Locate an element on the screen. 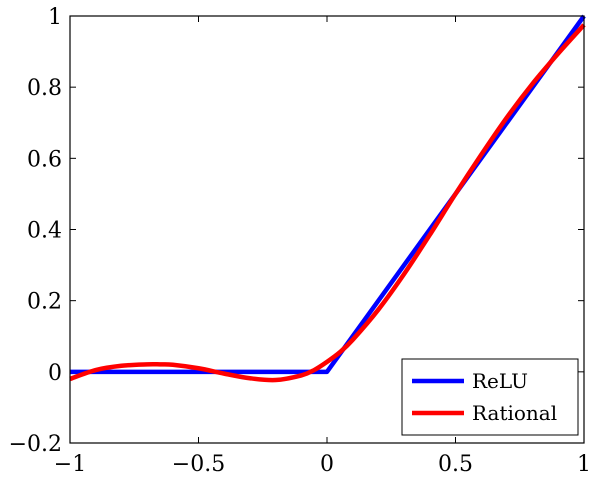 The image size is (596, 477). x-tick-label-2: 0 is located at coordinates (327, 464).